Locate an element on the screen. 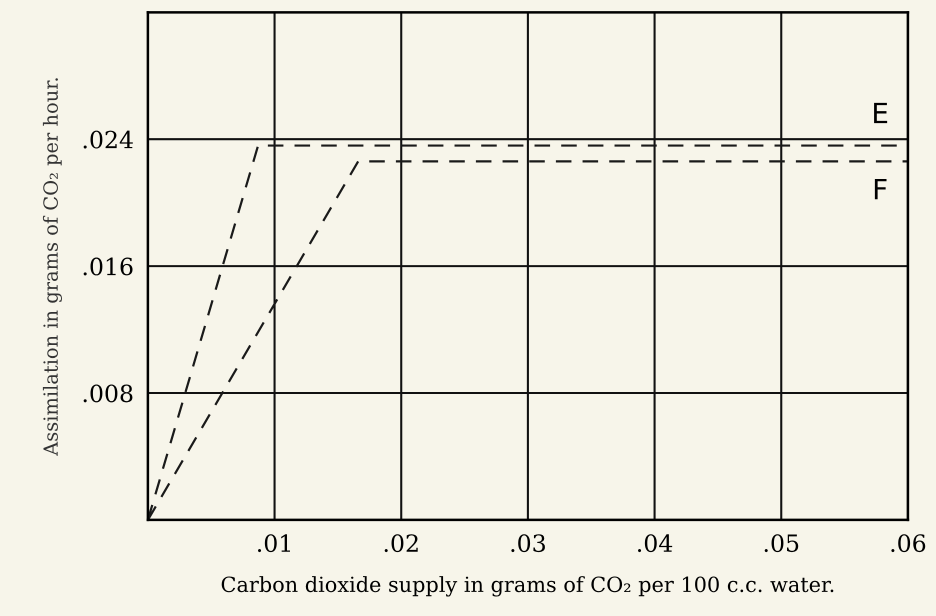 Image resolution: width=936 pixels, height=616 pixels. series-label: F is located at coordinates (880, 189).